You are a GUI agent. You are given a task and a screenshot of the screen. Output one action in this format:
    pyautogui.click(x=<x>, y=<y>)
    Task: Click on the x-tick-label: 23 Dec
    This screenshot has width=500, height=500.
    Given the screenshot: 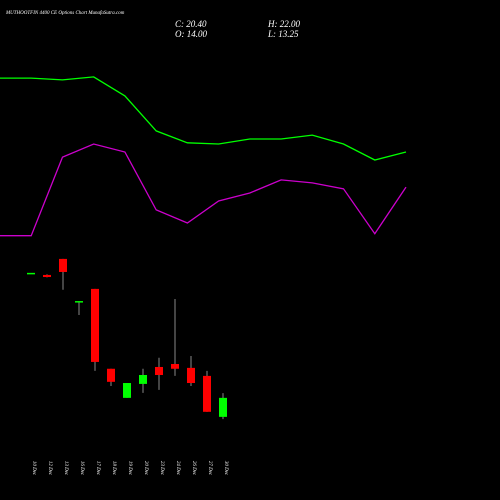 What is the action you would take?
    pyautogui.click(x=161, y=468)
    